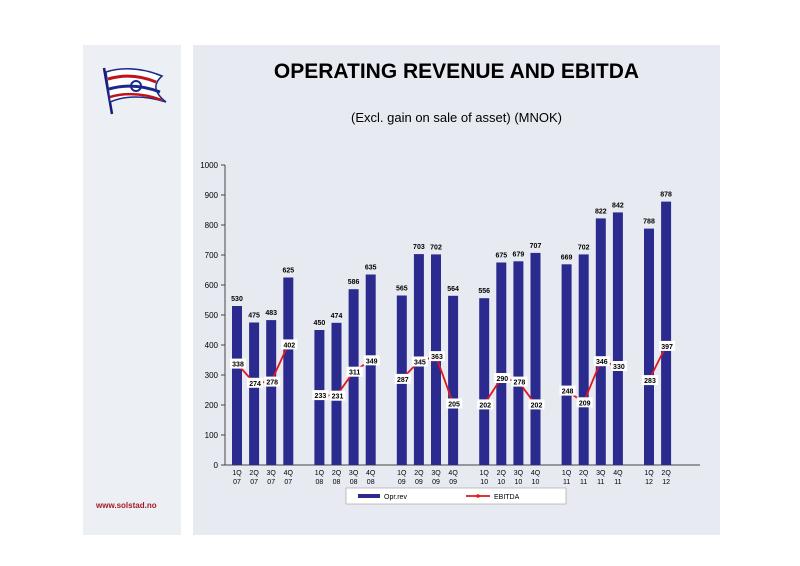  I want to click on x-tick-label: 07, so click(288, 482).